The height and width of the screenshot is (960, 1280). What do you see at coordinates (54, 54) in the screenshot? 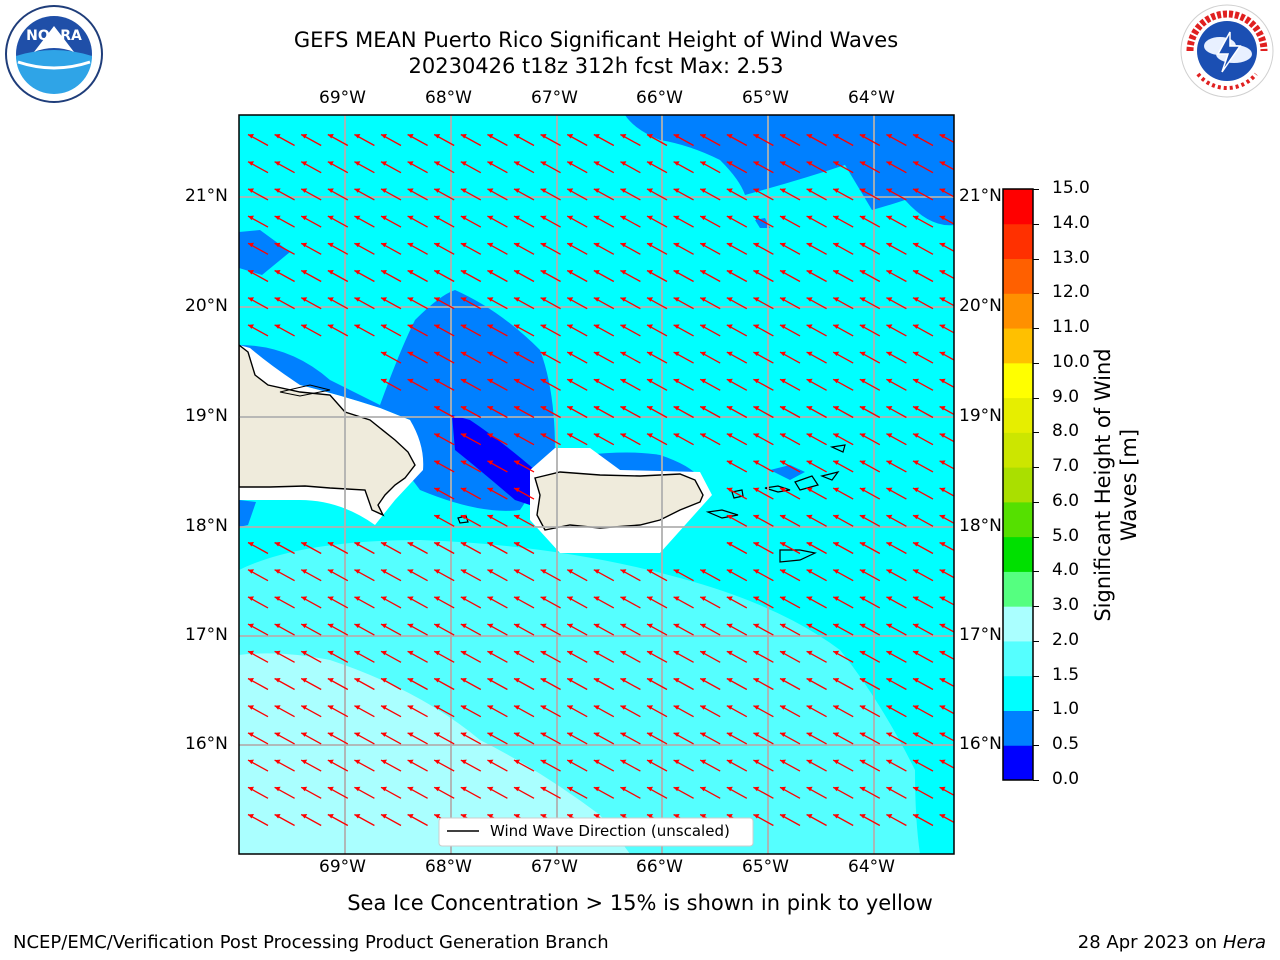
I see `noaa-logo: NOARA` at bounding box center [54, 54].